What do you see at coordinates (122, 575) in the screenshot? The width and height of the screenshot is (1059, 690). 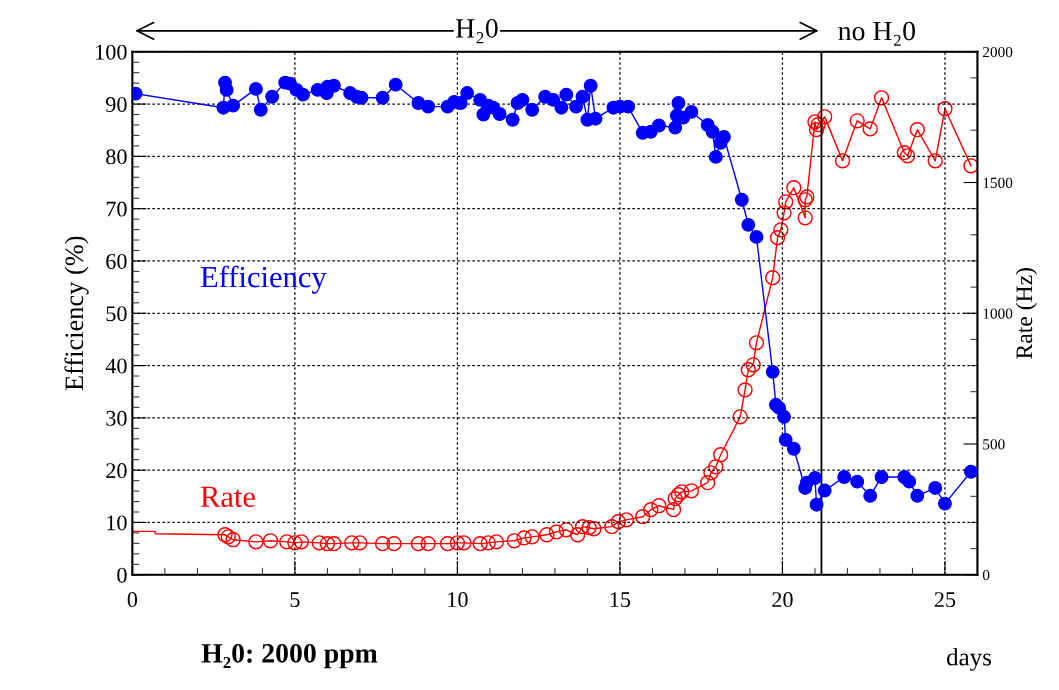 I see `y-tick-label: 0` at bounding box center [122, 575].